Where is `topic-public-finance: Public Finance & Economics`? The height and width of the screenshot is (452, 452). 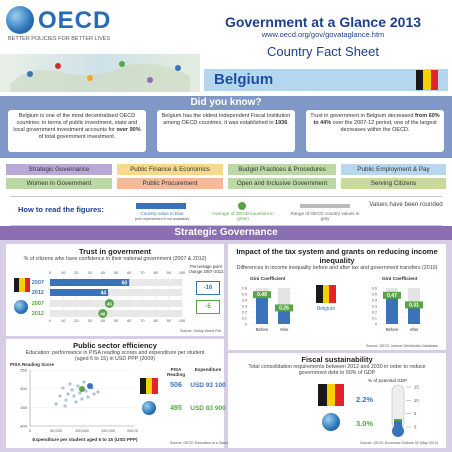
topic-public-finance: Public Finance & Economics is located at coordinates (170, 169).